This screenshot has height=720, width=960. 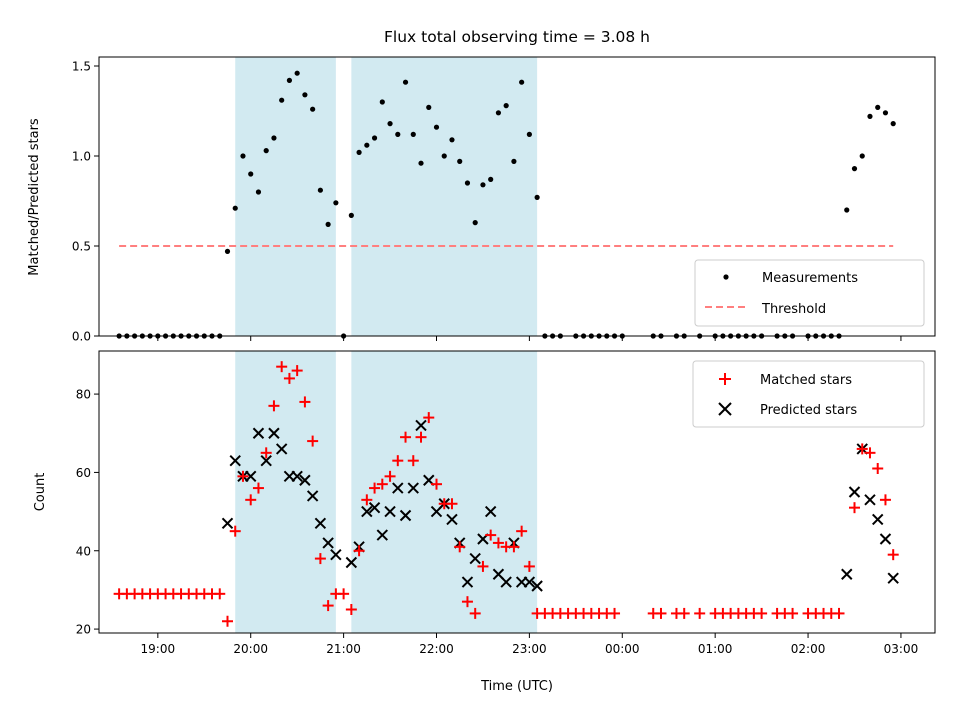 I want to click on x-tick-label: 21:00, so click(x=343, y=649).